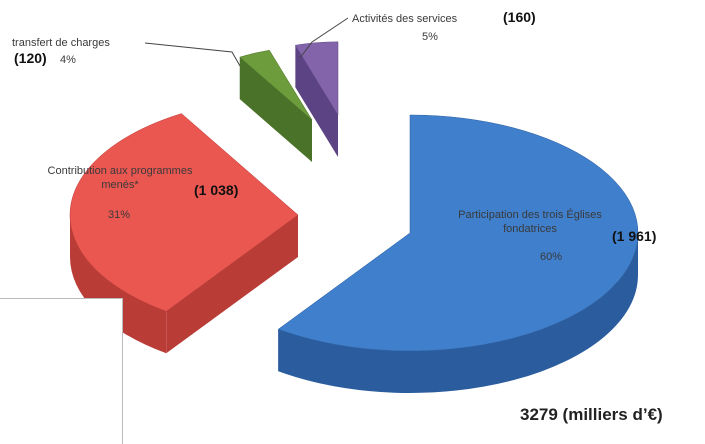  What do you see at coordinates (634, 236) in the screenshot?
I see `amount-label: (1 961)` at bounding box center [634, 236].